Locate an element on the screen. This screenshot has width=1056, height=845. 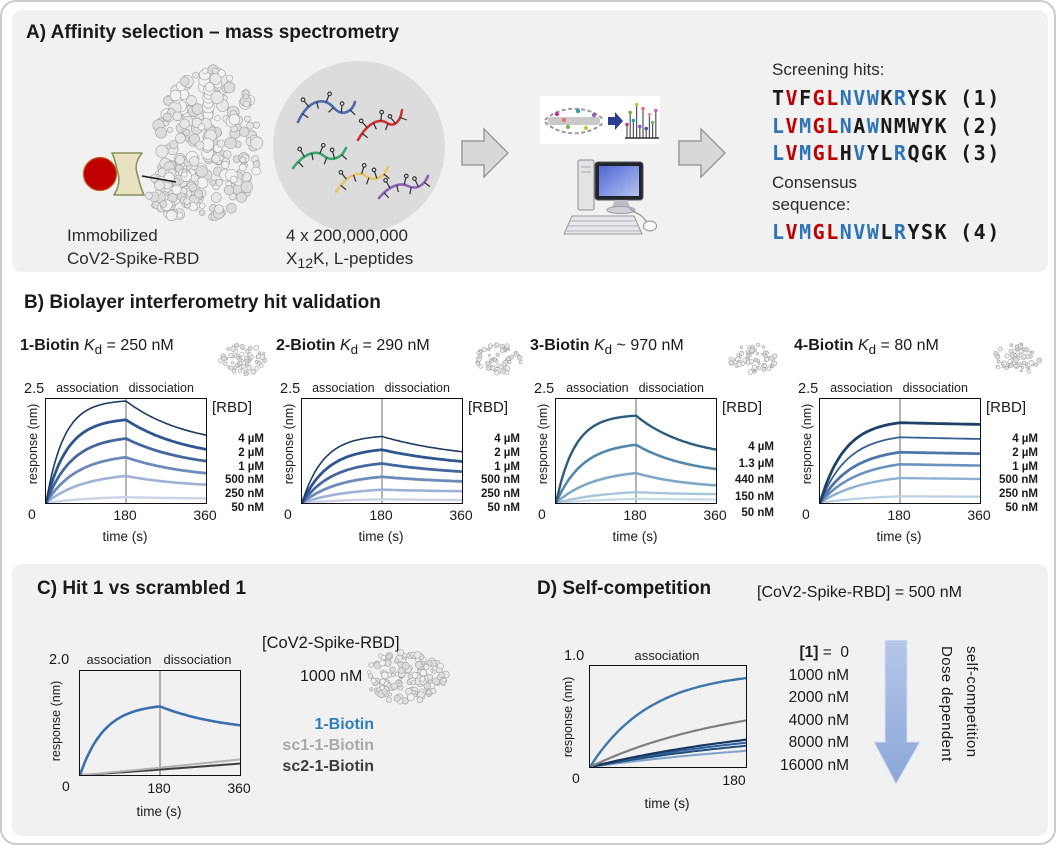
sequence-line: LVMGLNVWLRYSK (4) is located at coordinates (886, 233).